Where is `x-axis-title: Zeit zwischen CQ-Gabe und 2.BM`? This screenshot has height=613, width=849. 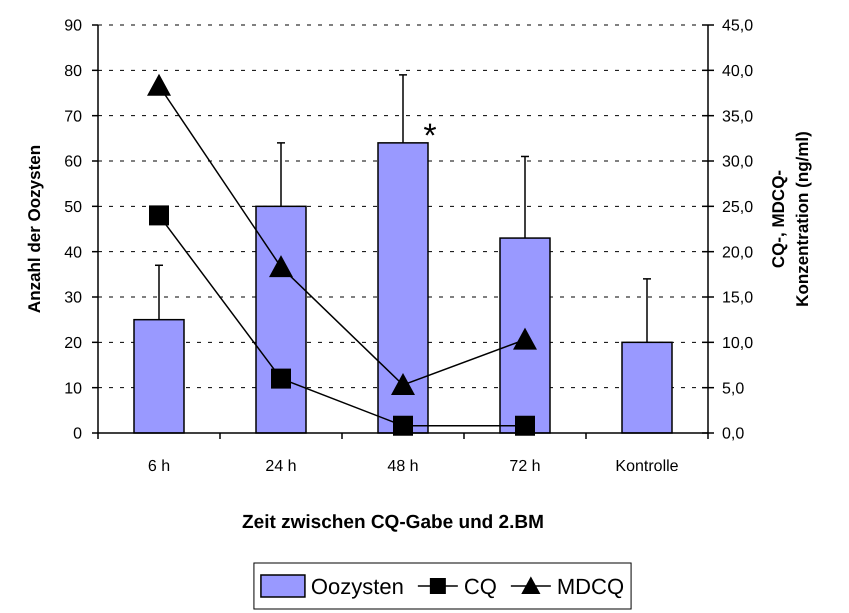
x-axis-title: Zeit zwischen CQ-Gabe und 2.BM is located at coordinates (393, 522).